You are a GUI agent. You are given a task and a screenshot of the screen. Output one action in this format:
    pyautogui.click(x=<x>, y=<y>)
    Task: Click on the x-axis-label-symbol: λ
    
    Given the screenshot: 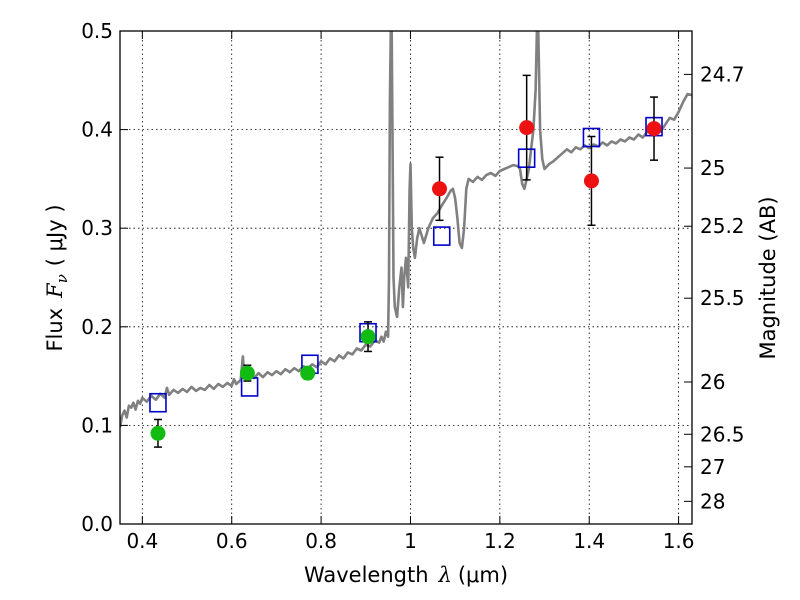 What is the action you would take?
    pyautogui.click(x=445, y=575)
    